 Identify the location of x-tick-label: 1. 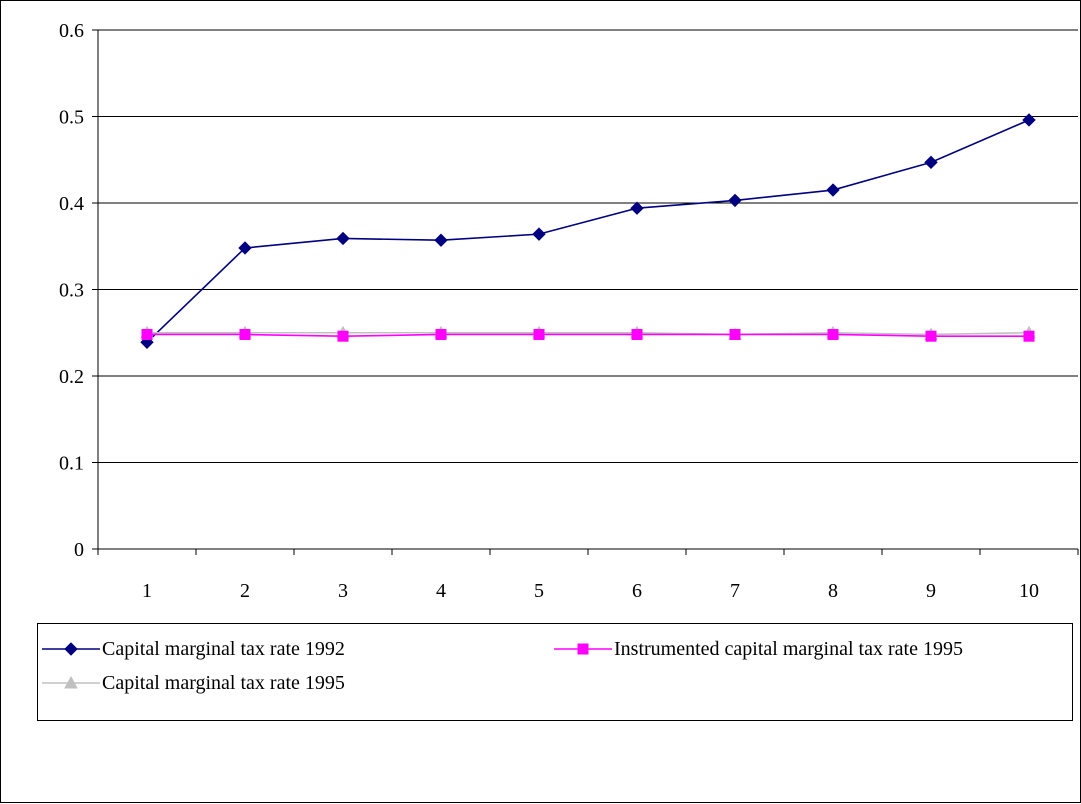
(147, 591).